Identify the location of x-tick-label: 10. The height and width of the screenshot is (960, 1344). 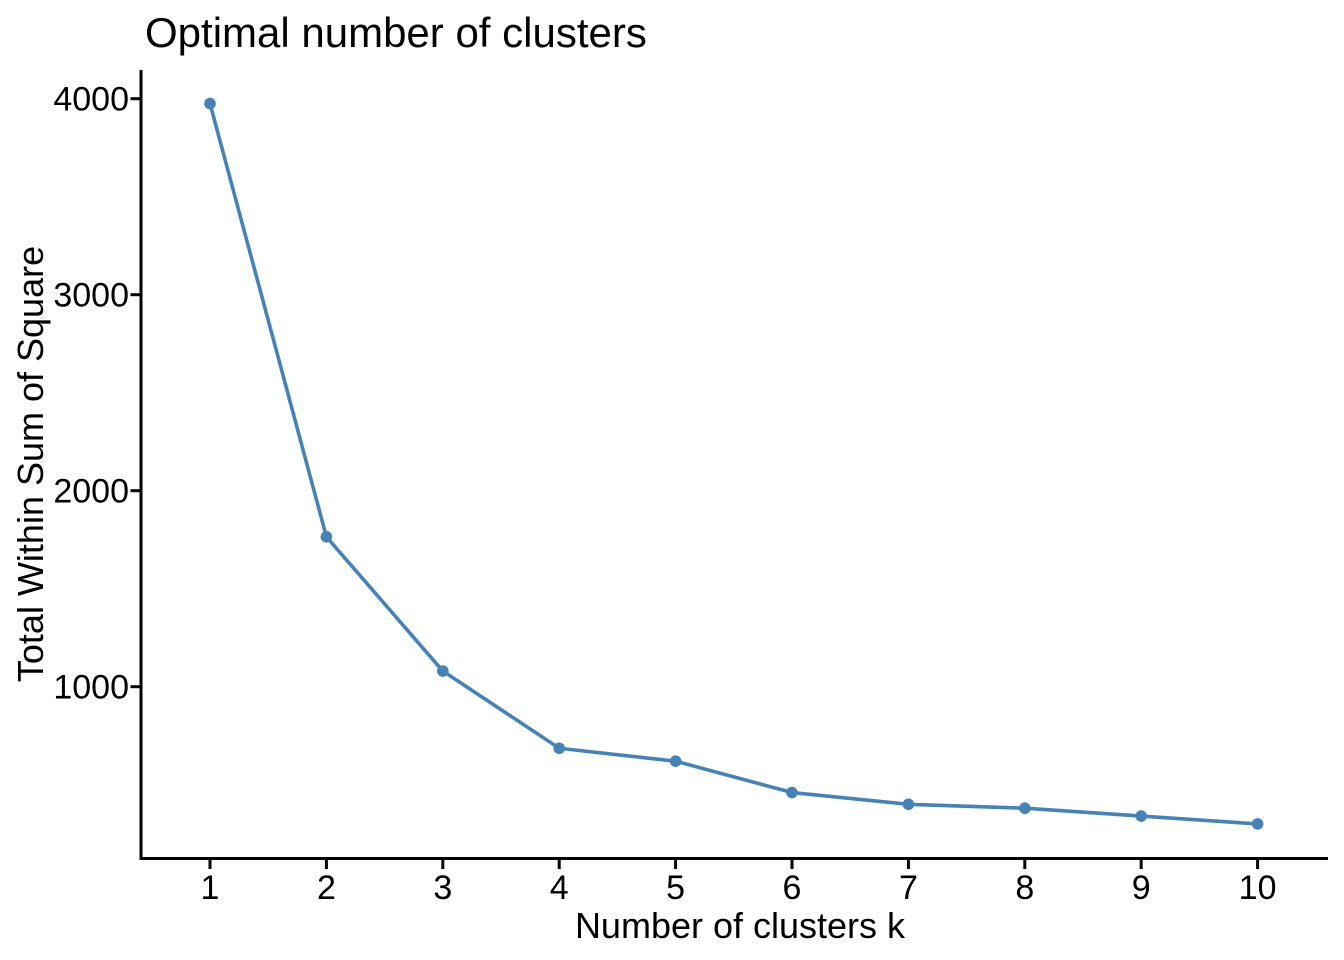
(1258, 888).